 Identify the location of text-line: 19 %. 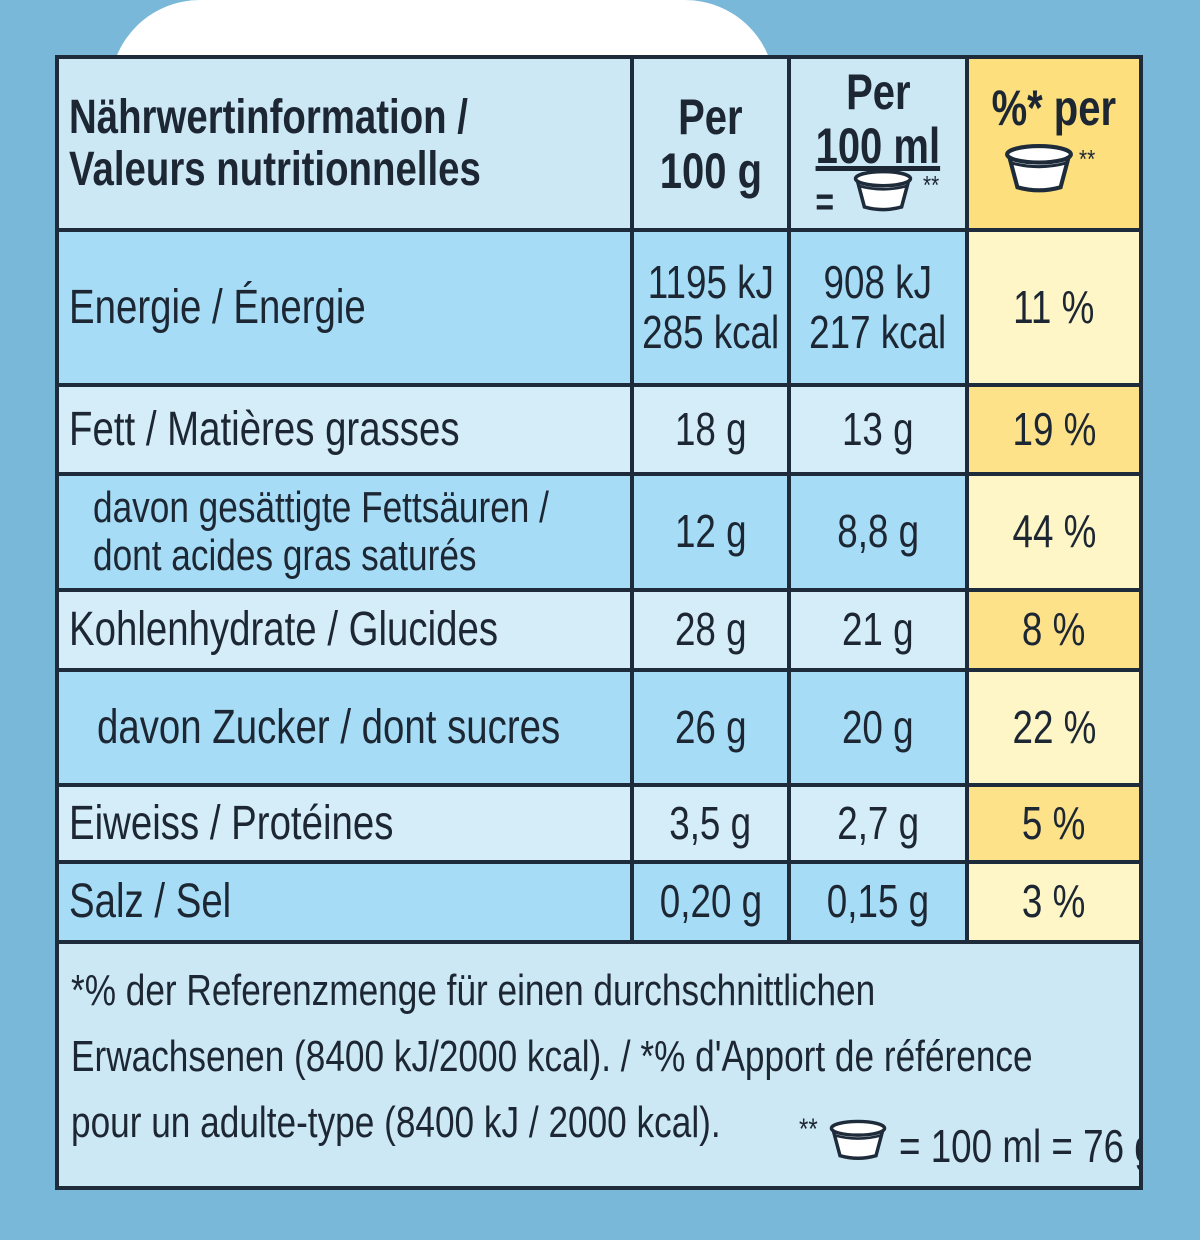
(1054, 428).